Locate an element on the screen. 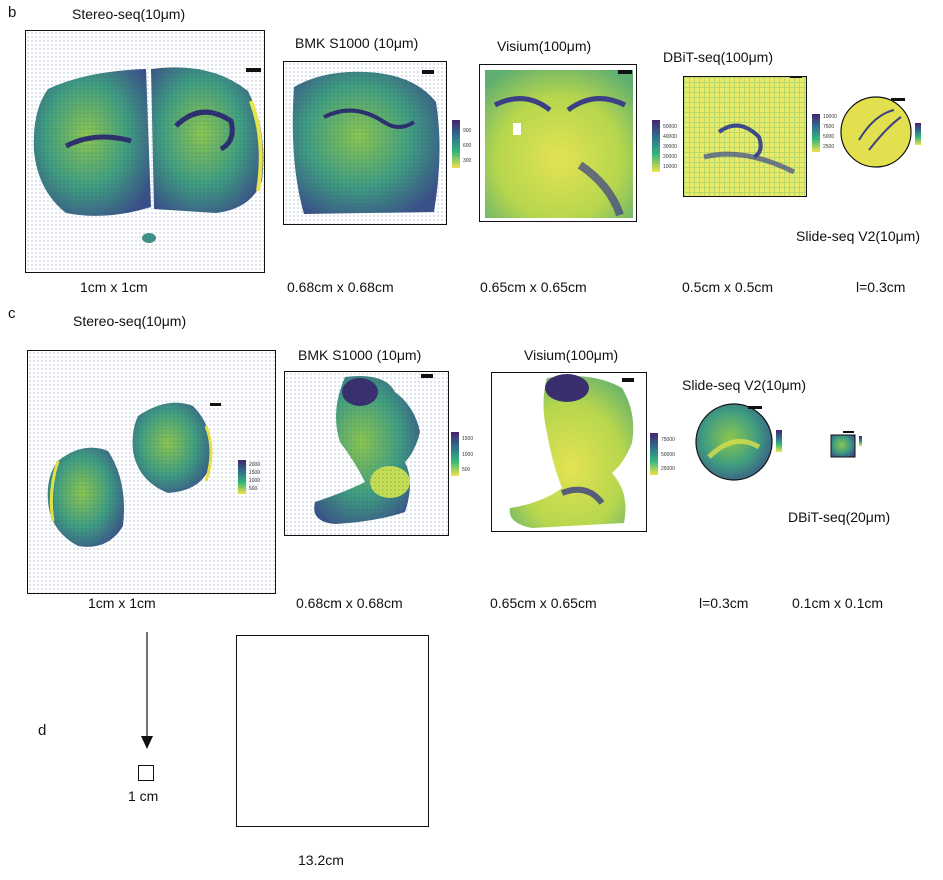 The height and width of the screenshot is (880, 943). b-visium-cbar-tick: 10000 is located at coordinates (670, 167).